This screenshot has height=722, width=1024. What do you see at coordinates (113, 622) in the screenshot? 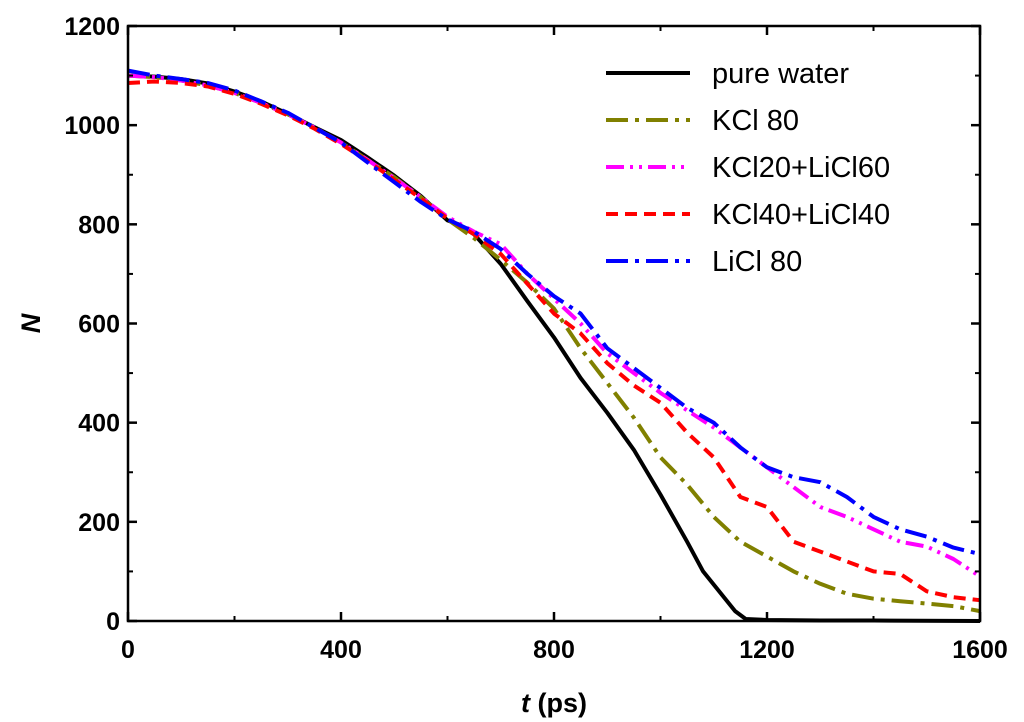
I see `y-tick-label: 0` at bounding box center [113, 622].